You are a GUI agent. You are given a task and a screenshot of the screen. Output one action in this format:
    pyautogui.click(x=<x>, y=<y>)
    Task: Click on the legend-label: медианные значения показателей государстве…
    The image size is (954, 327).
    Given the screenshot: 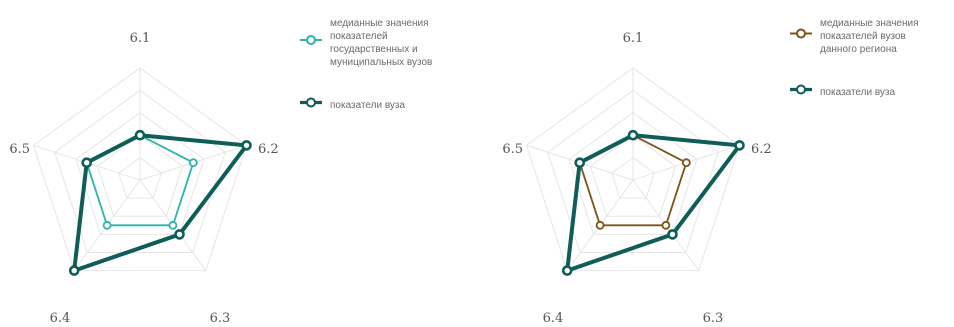 What is the action you would take?
    pyautogui.click(x=381, y=43)
    